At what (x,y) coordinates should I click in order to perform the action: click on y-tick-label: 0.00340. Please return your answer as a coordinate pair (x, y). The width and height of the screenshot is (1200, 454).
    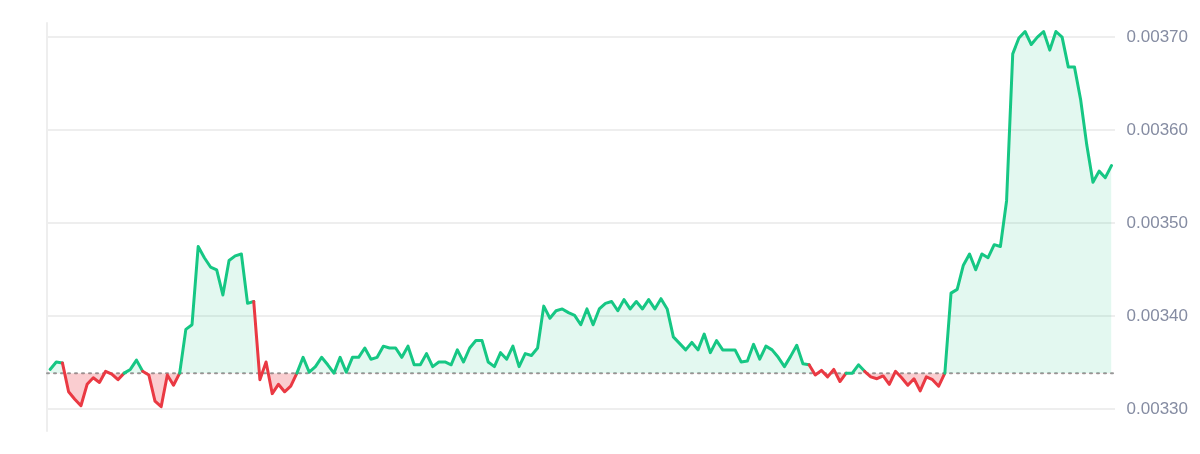
    Looking at the image, I should click on (1157, 316).